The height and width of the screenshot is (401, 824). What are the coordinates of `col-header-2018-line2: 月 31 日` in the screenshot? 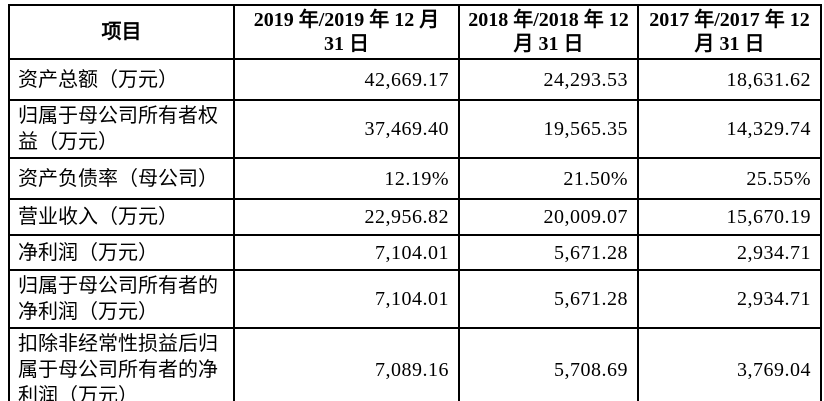 It's located at (548, 44).